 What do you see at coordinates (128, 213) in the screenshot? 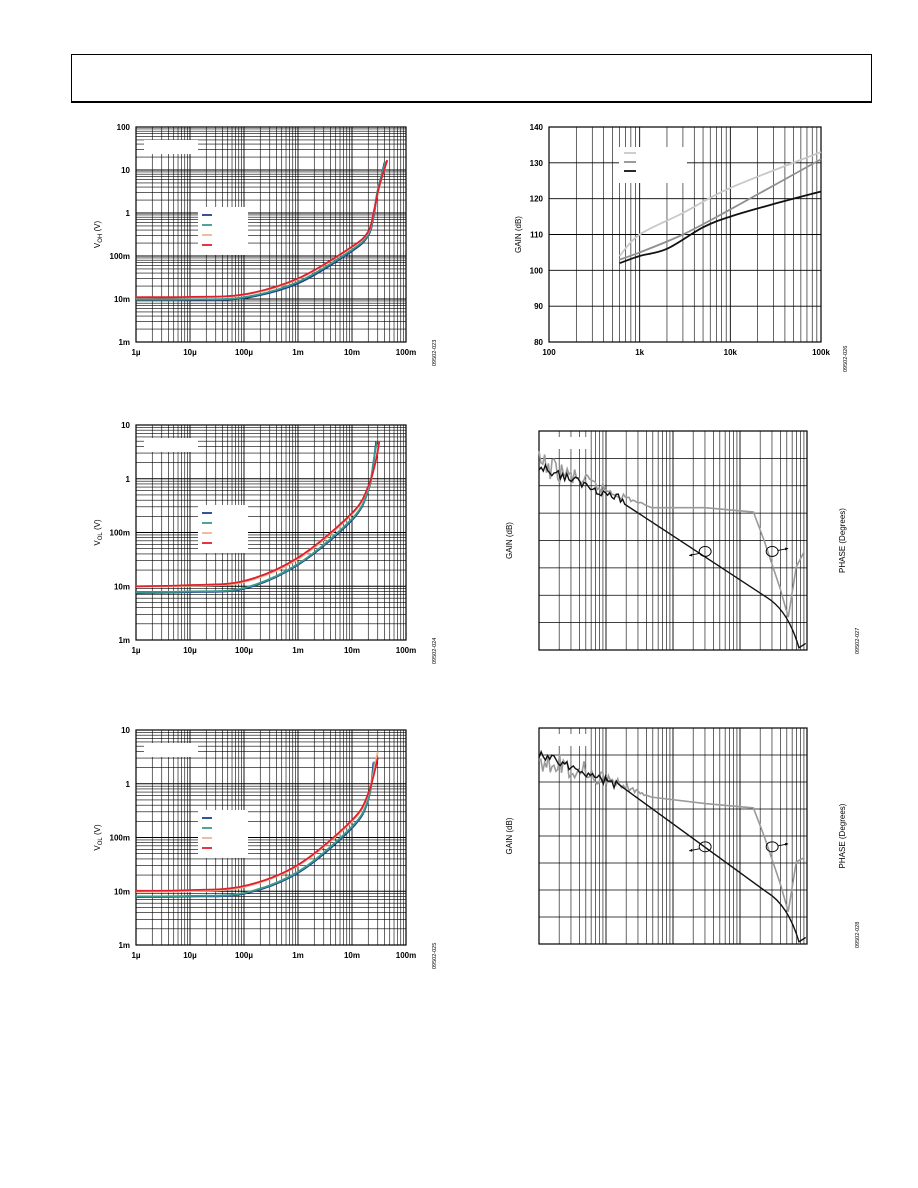
I see `voh-y-tick-label: 1` at bounding box center [128, 213].